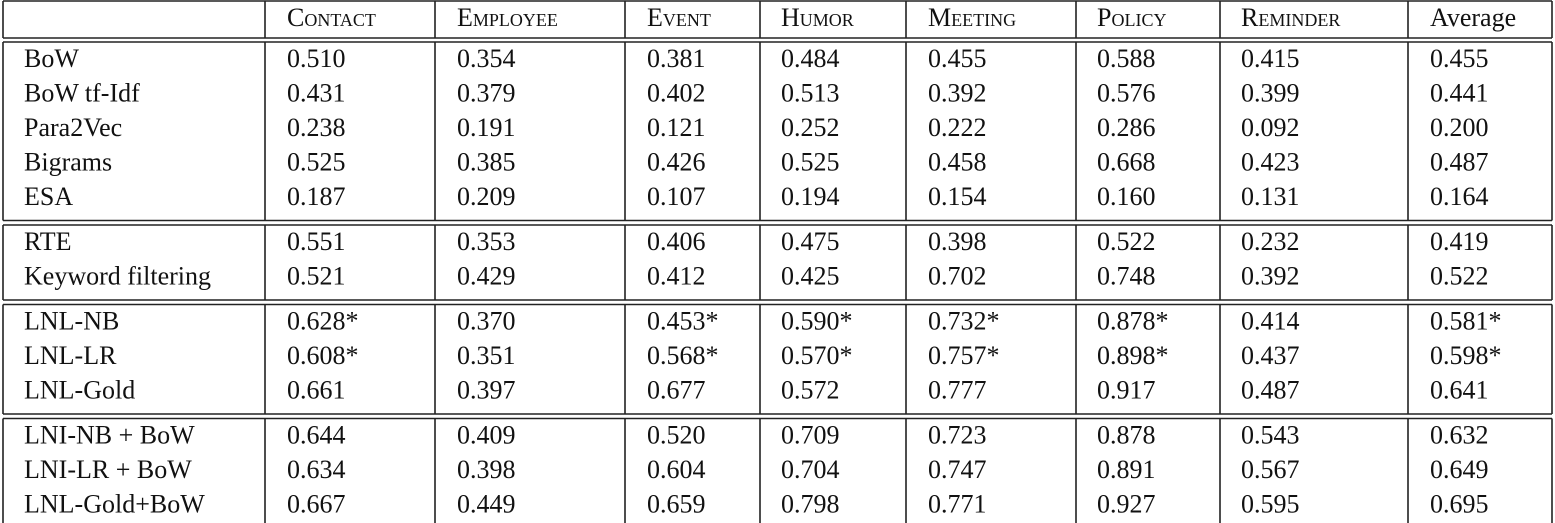 The height and width of the screenshot is (523, 1555). I want to click on cell: 0.581*, so click(1466, 320).